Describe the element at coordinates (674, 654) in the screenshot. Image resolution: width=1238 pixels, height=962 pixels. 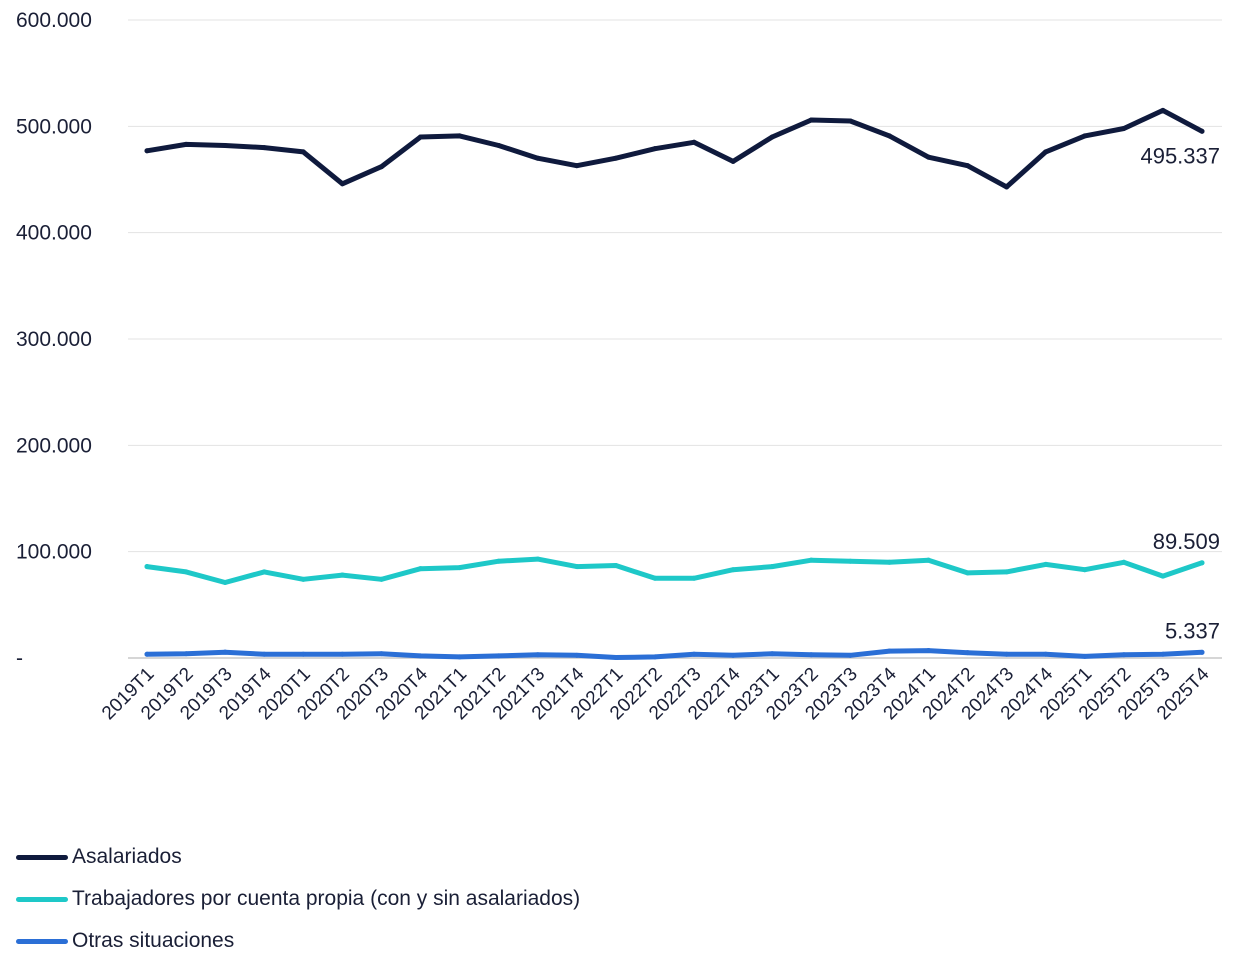
I see `series-line-otras` at that location.